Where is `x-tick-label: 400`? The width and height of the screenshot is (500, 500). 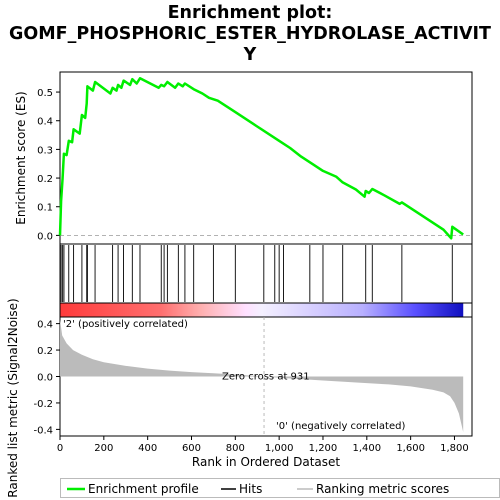
x-tick-label: 400 is located at coordinates (147, 448).